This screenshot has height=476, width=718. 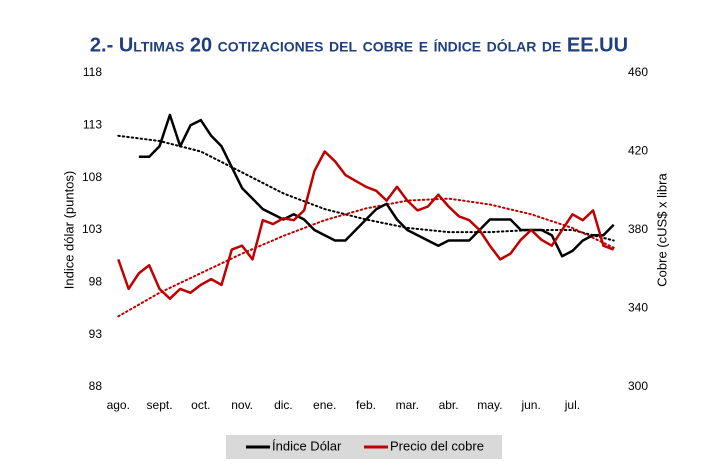 What do you see at coordinates (200, 405) in the screenshot?
I see `x-tick-label: oct.` at bounding box center [200, 405].